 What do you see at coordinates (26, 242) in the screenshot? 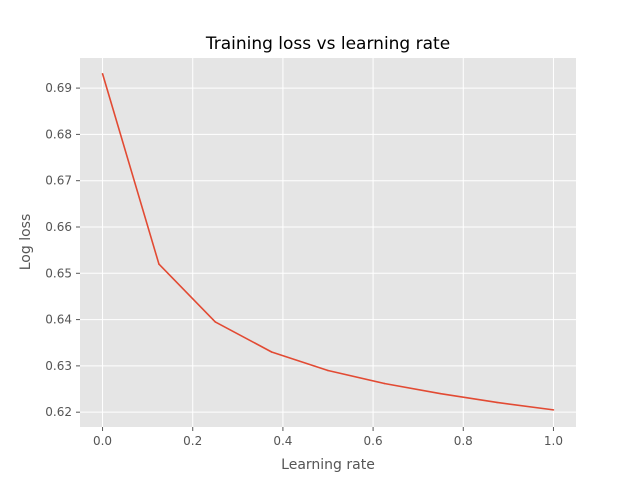
I see `y-axis-label: Log loss` at bounding box center [26, 242].